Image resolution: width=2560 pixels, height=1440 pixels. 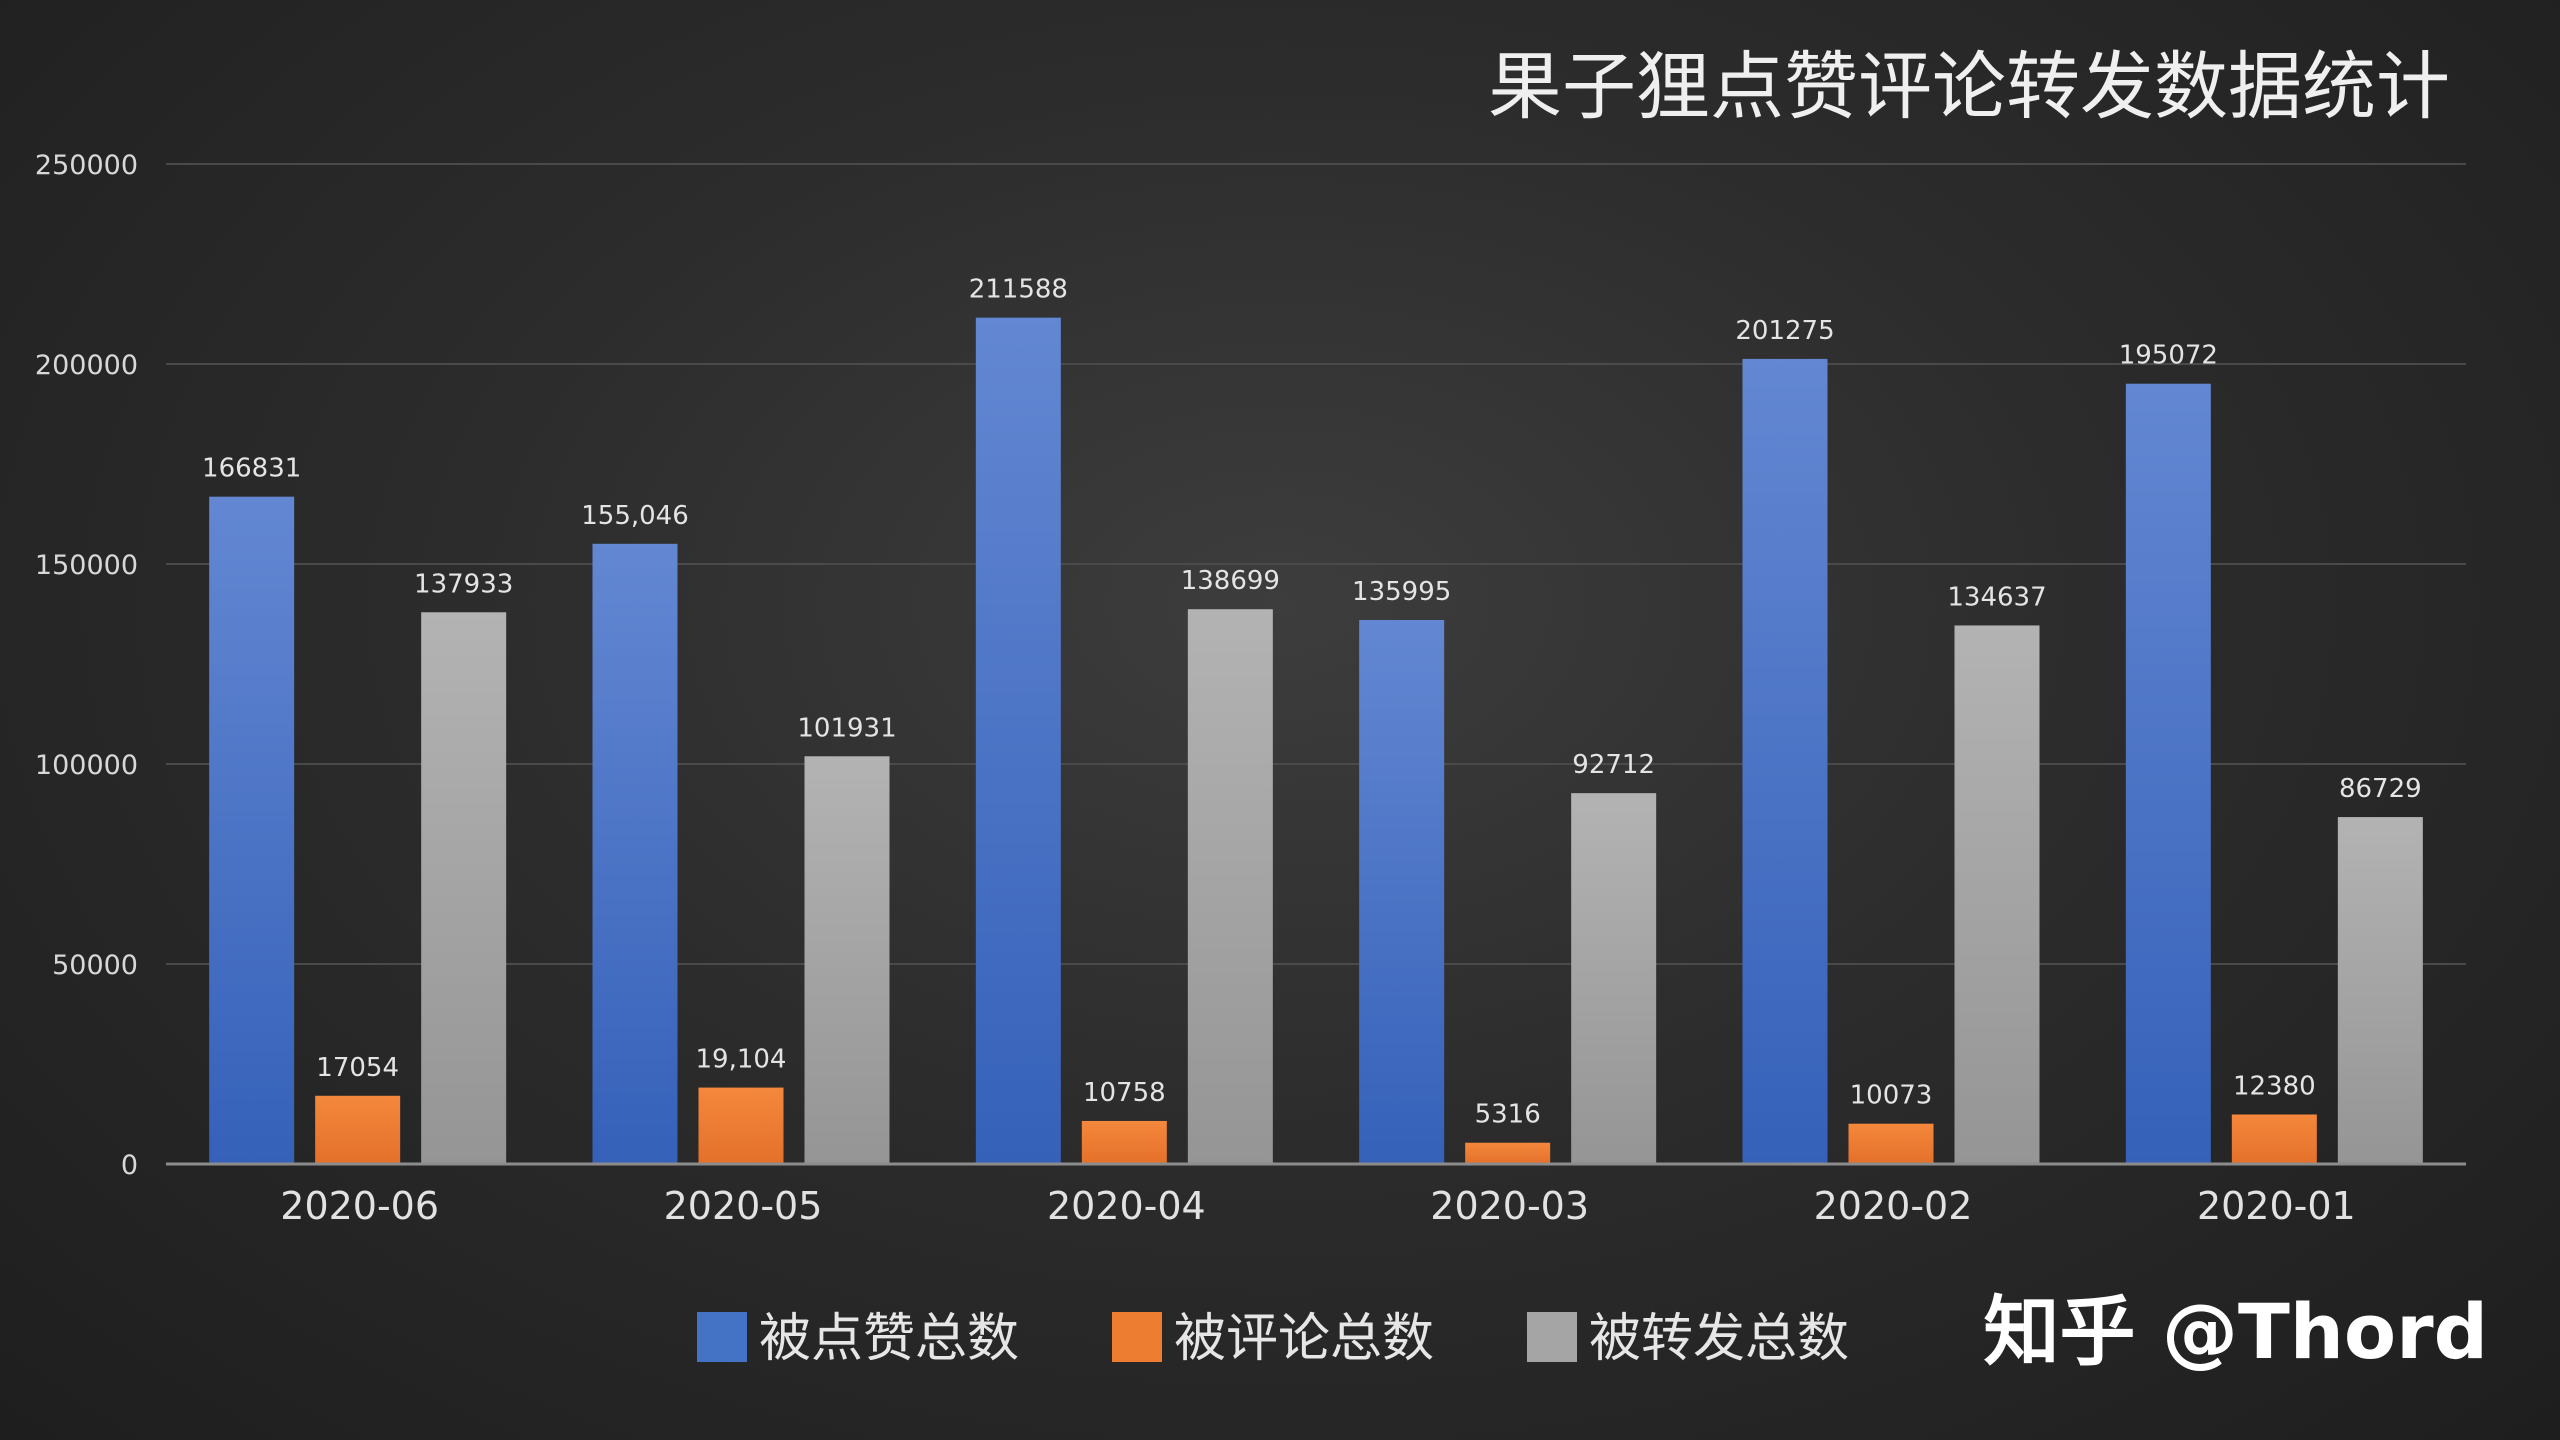 What do you see at coordinates (2380, 789) in the screenshot?
I see `data-label: 86729` at bounding box center [2380, 789].